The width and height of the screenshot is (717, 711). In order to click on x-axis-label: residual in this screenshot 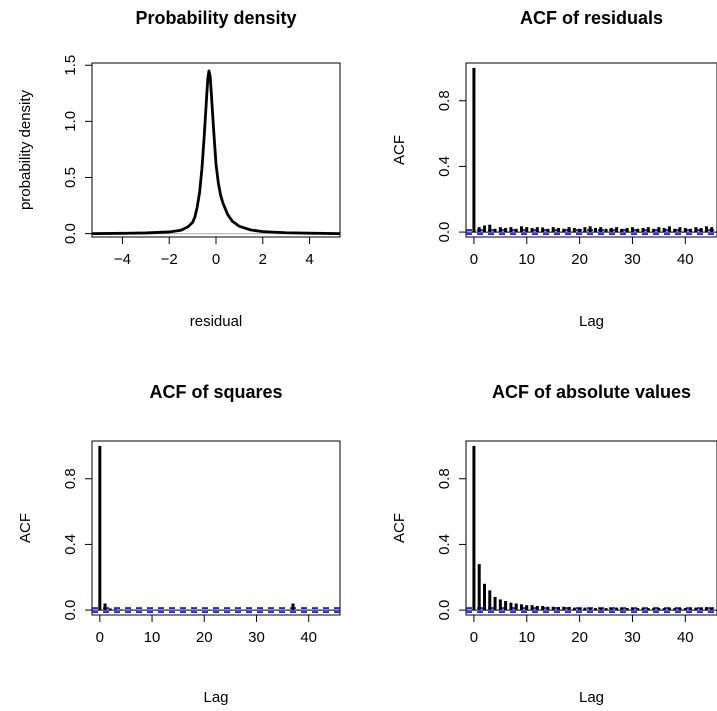, I will do `click(216, 321)`.